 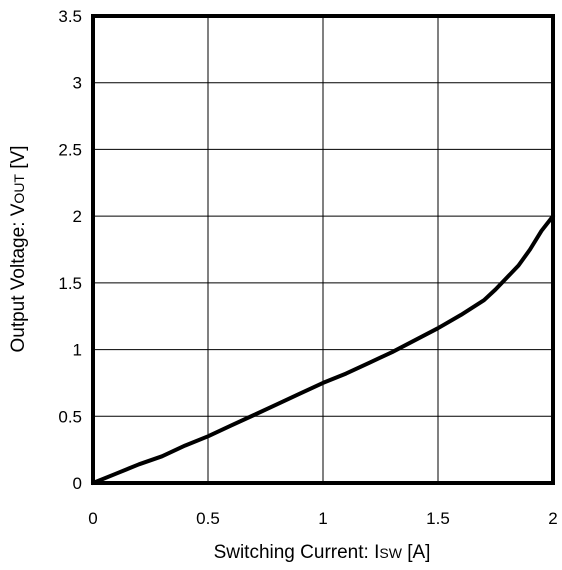 What do you see at coordinates (77, 350) in the screenshot?
I see `y-tick-label: 1` at bounding box center [77, 350].